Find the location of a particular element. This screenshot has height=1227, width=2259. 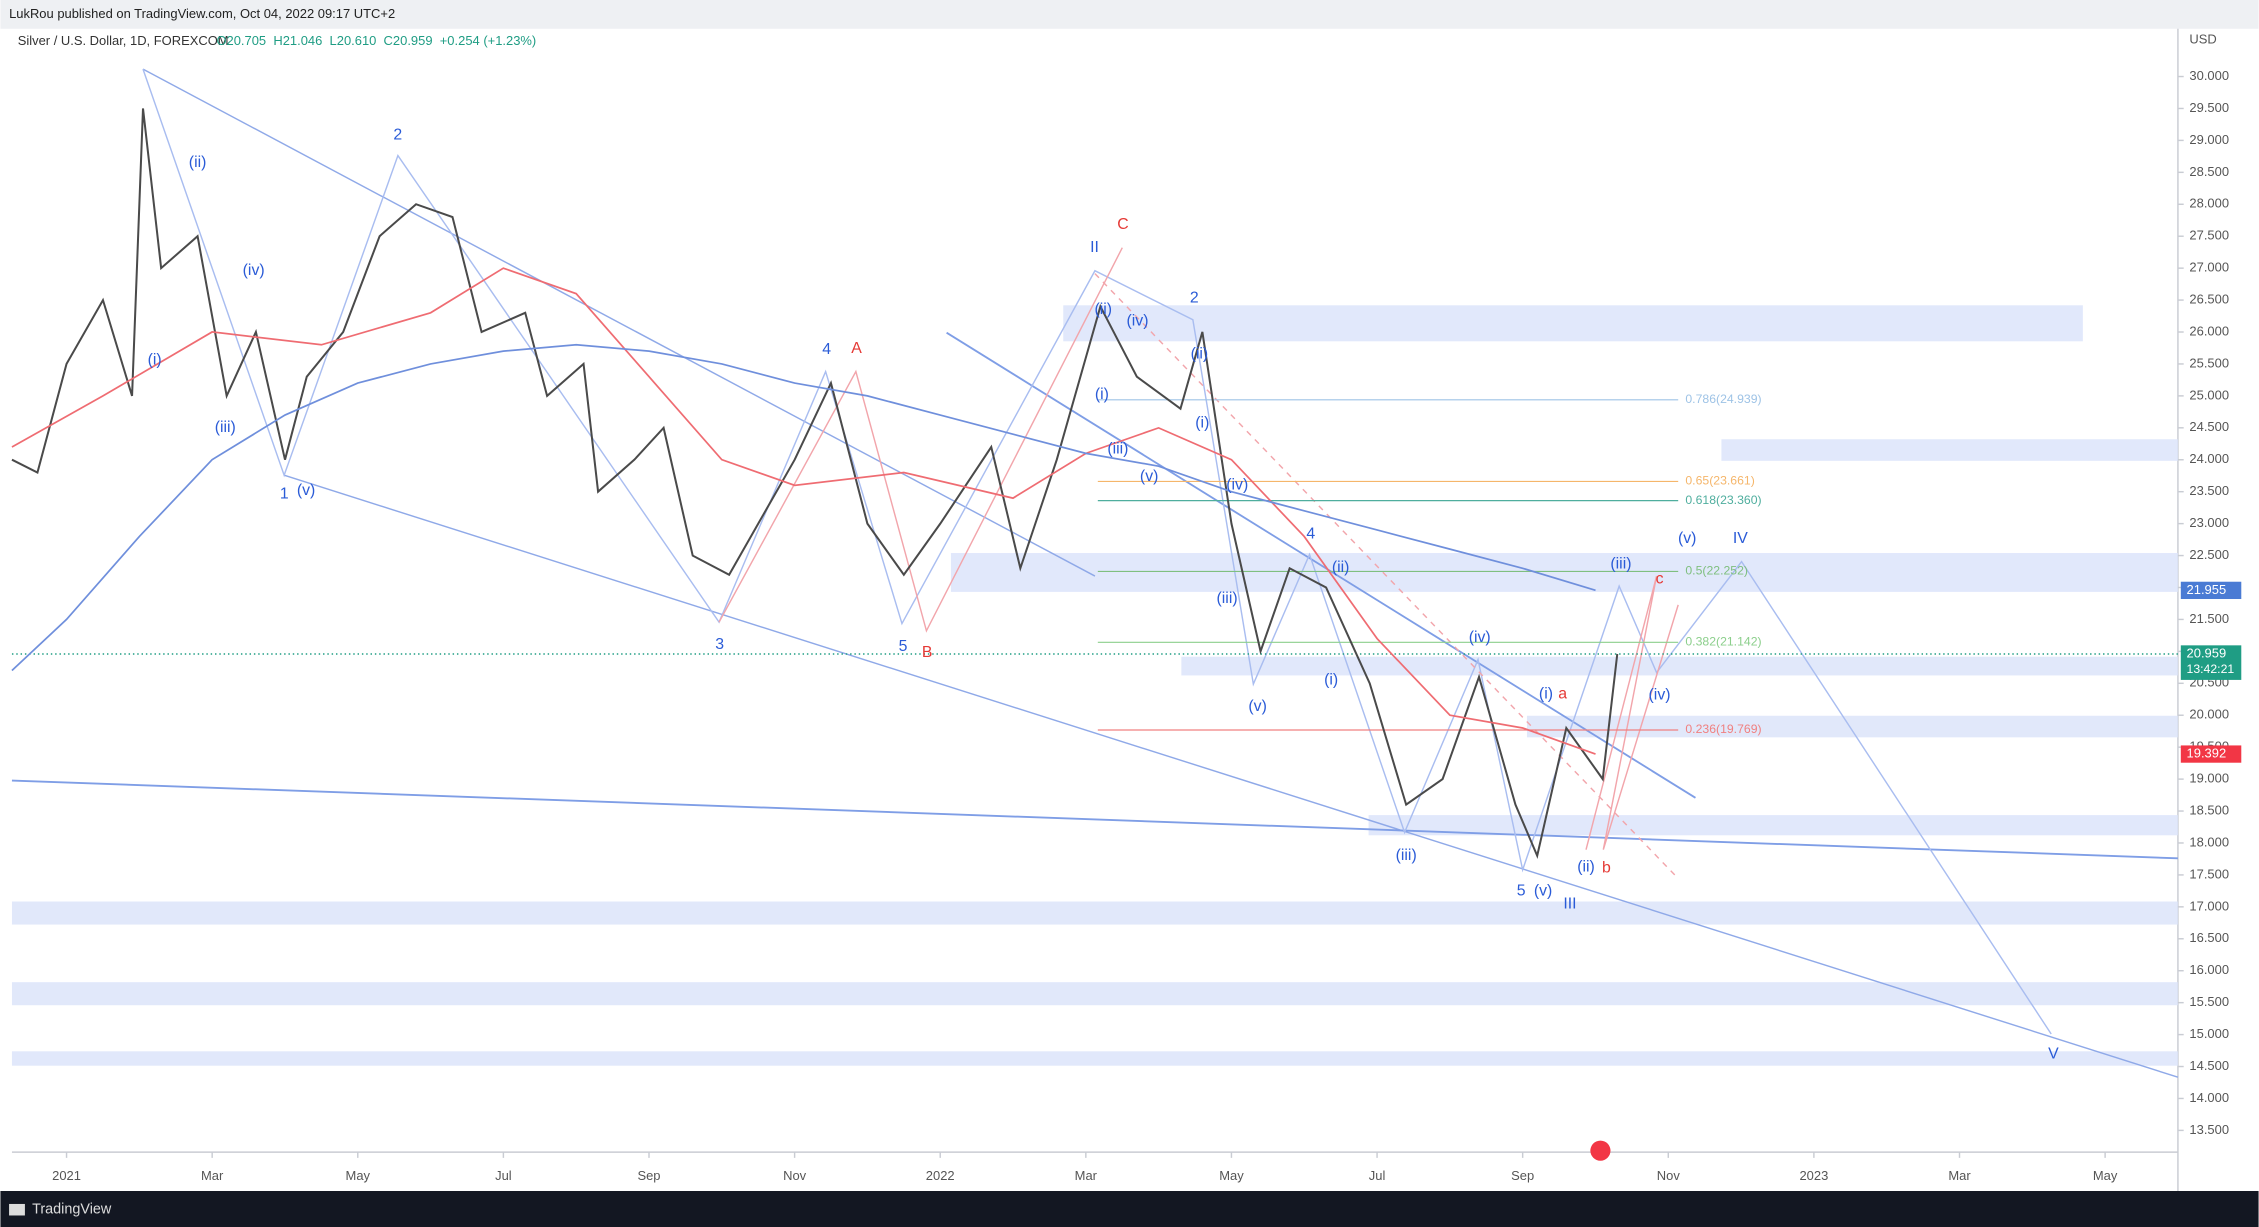

y-tick-label: 30.000 is located at coordinates (2209, 75).